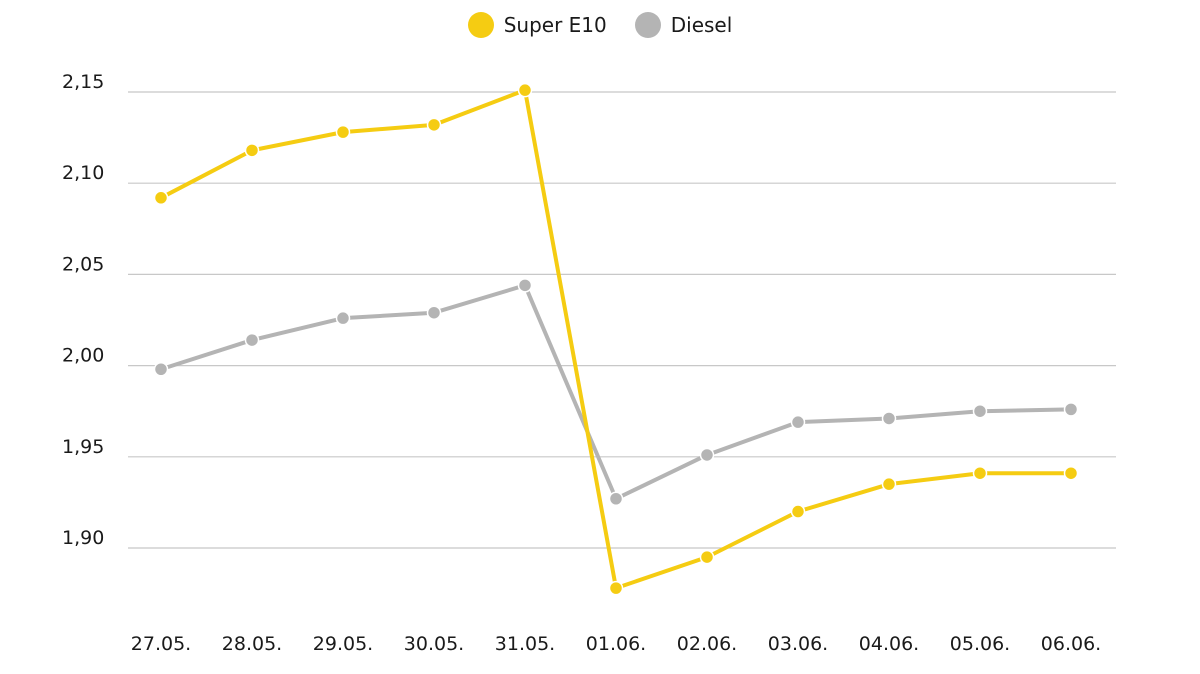 This screenshot has width=1200, height=674. Describe the element at coordinates (701, 25) in the screenshot. I see `legend-label-diesel: Diesel` at that location.